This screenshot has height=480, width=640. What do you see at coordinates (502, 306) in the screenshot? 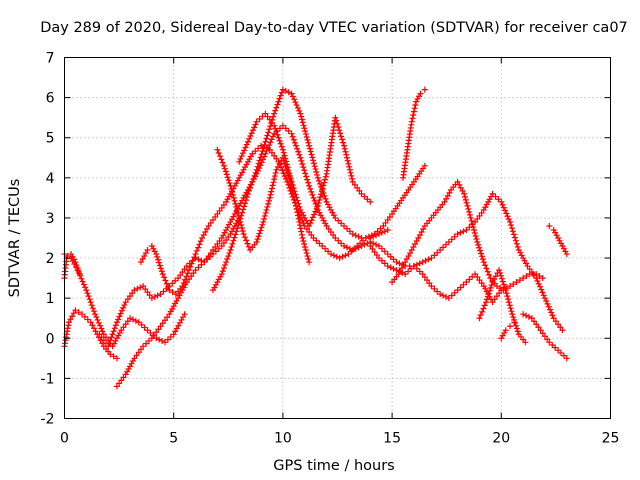
I see `series-track14` at bounding box center [502, 306].